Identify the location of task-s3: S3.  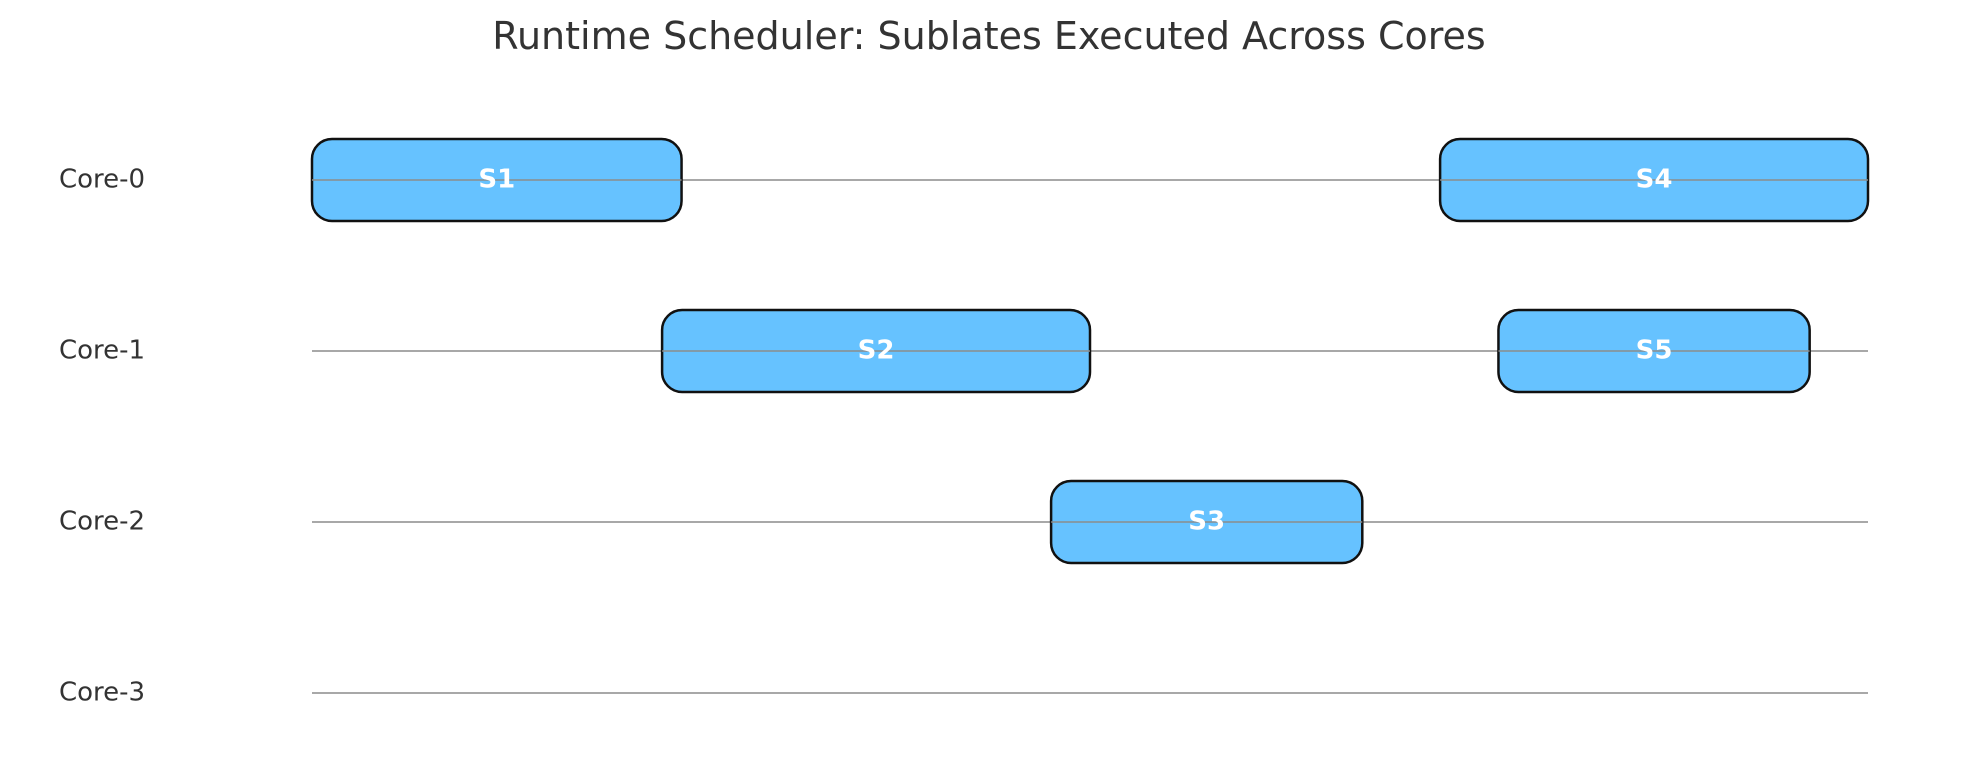
(1206, 522).